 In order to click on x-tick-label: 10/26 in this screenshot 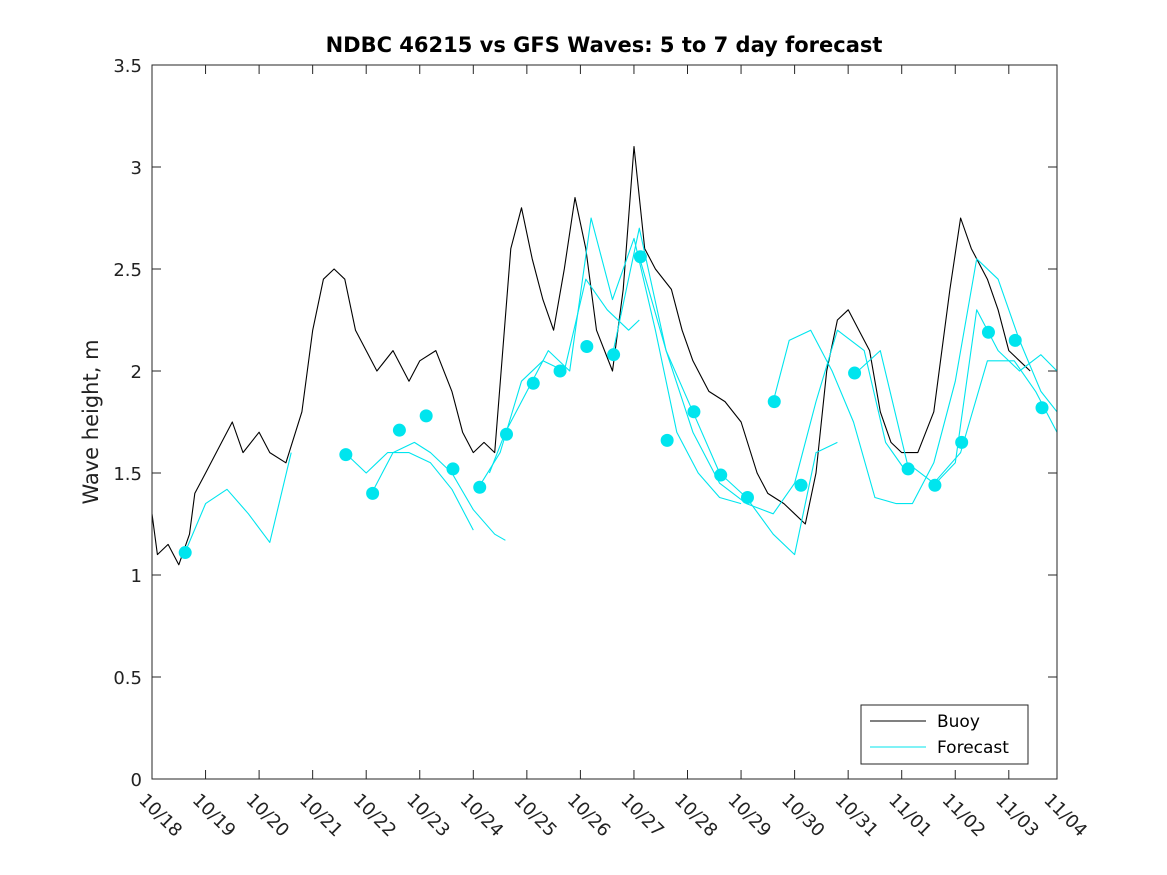, I will do `click(589, 816)`.